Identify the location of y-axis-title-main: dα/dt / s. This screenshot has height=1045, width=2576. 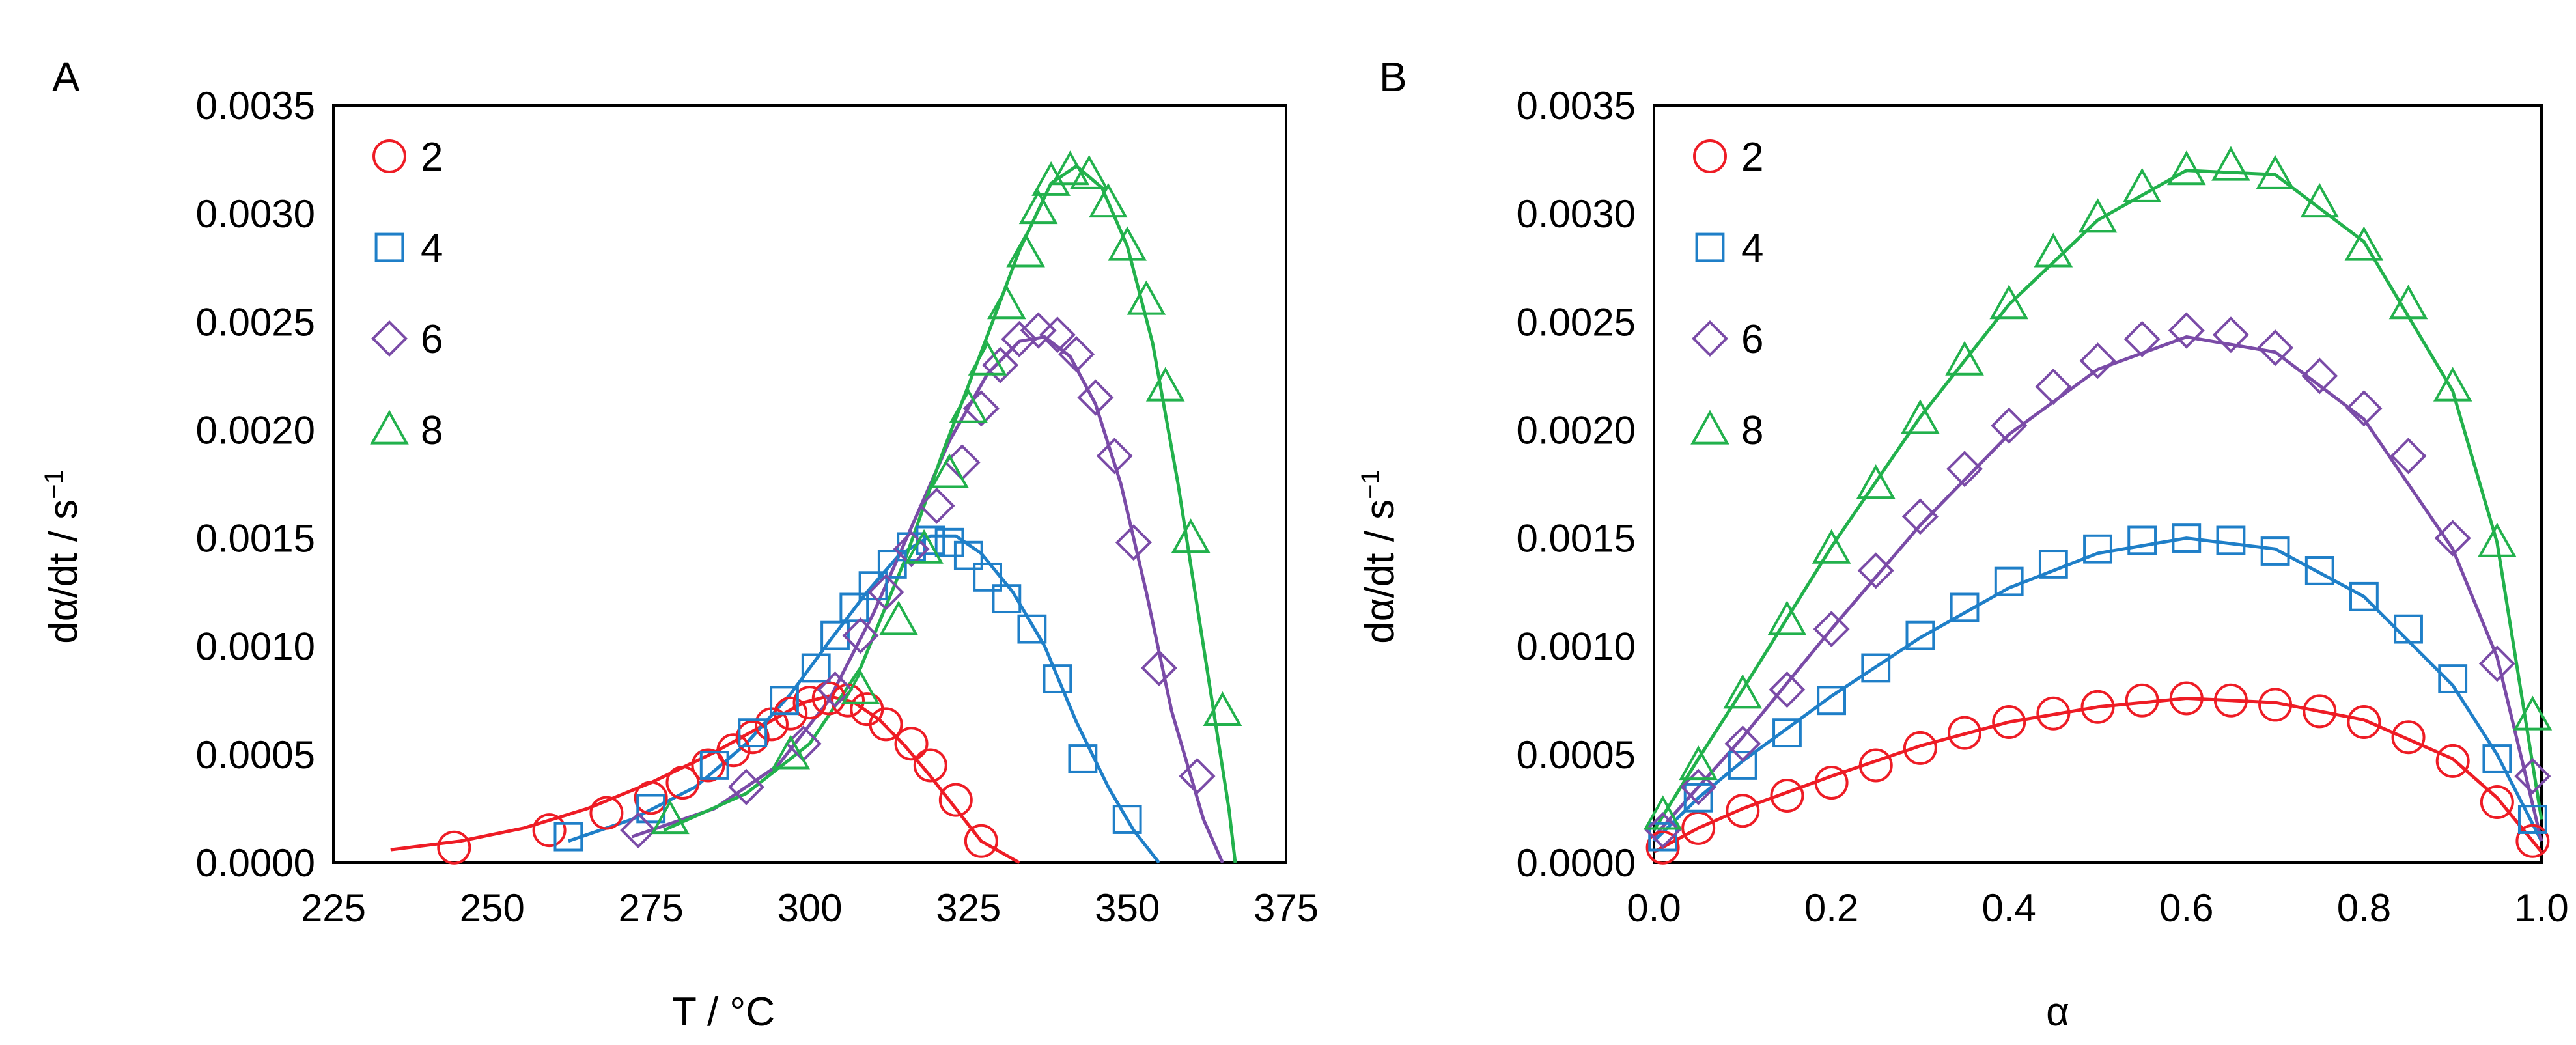
(1381, 571).